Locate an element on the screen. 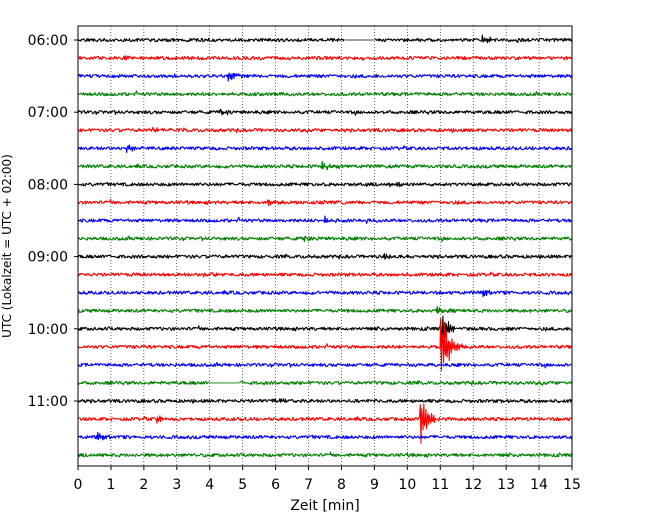 This screenshot has width=650, height=520. x-tick-label-7: 7 is located at coordinates (308, 485).